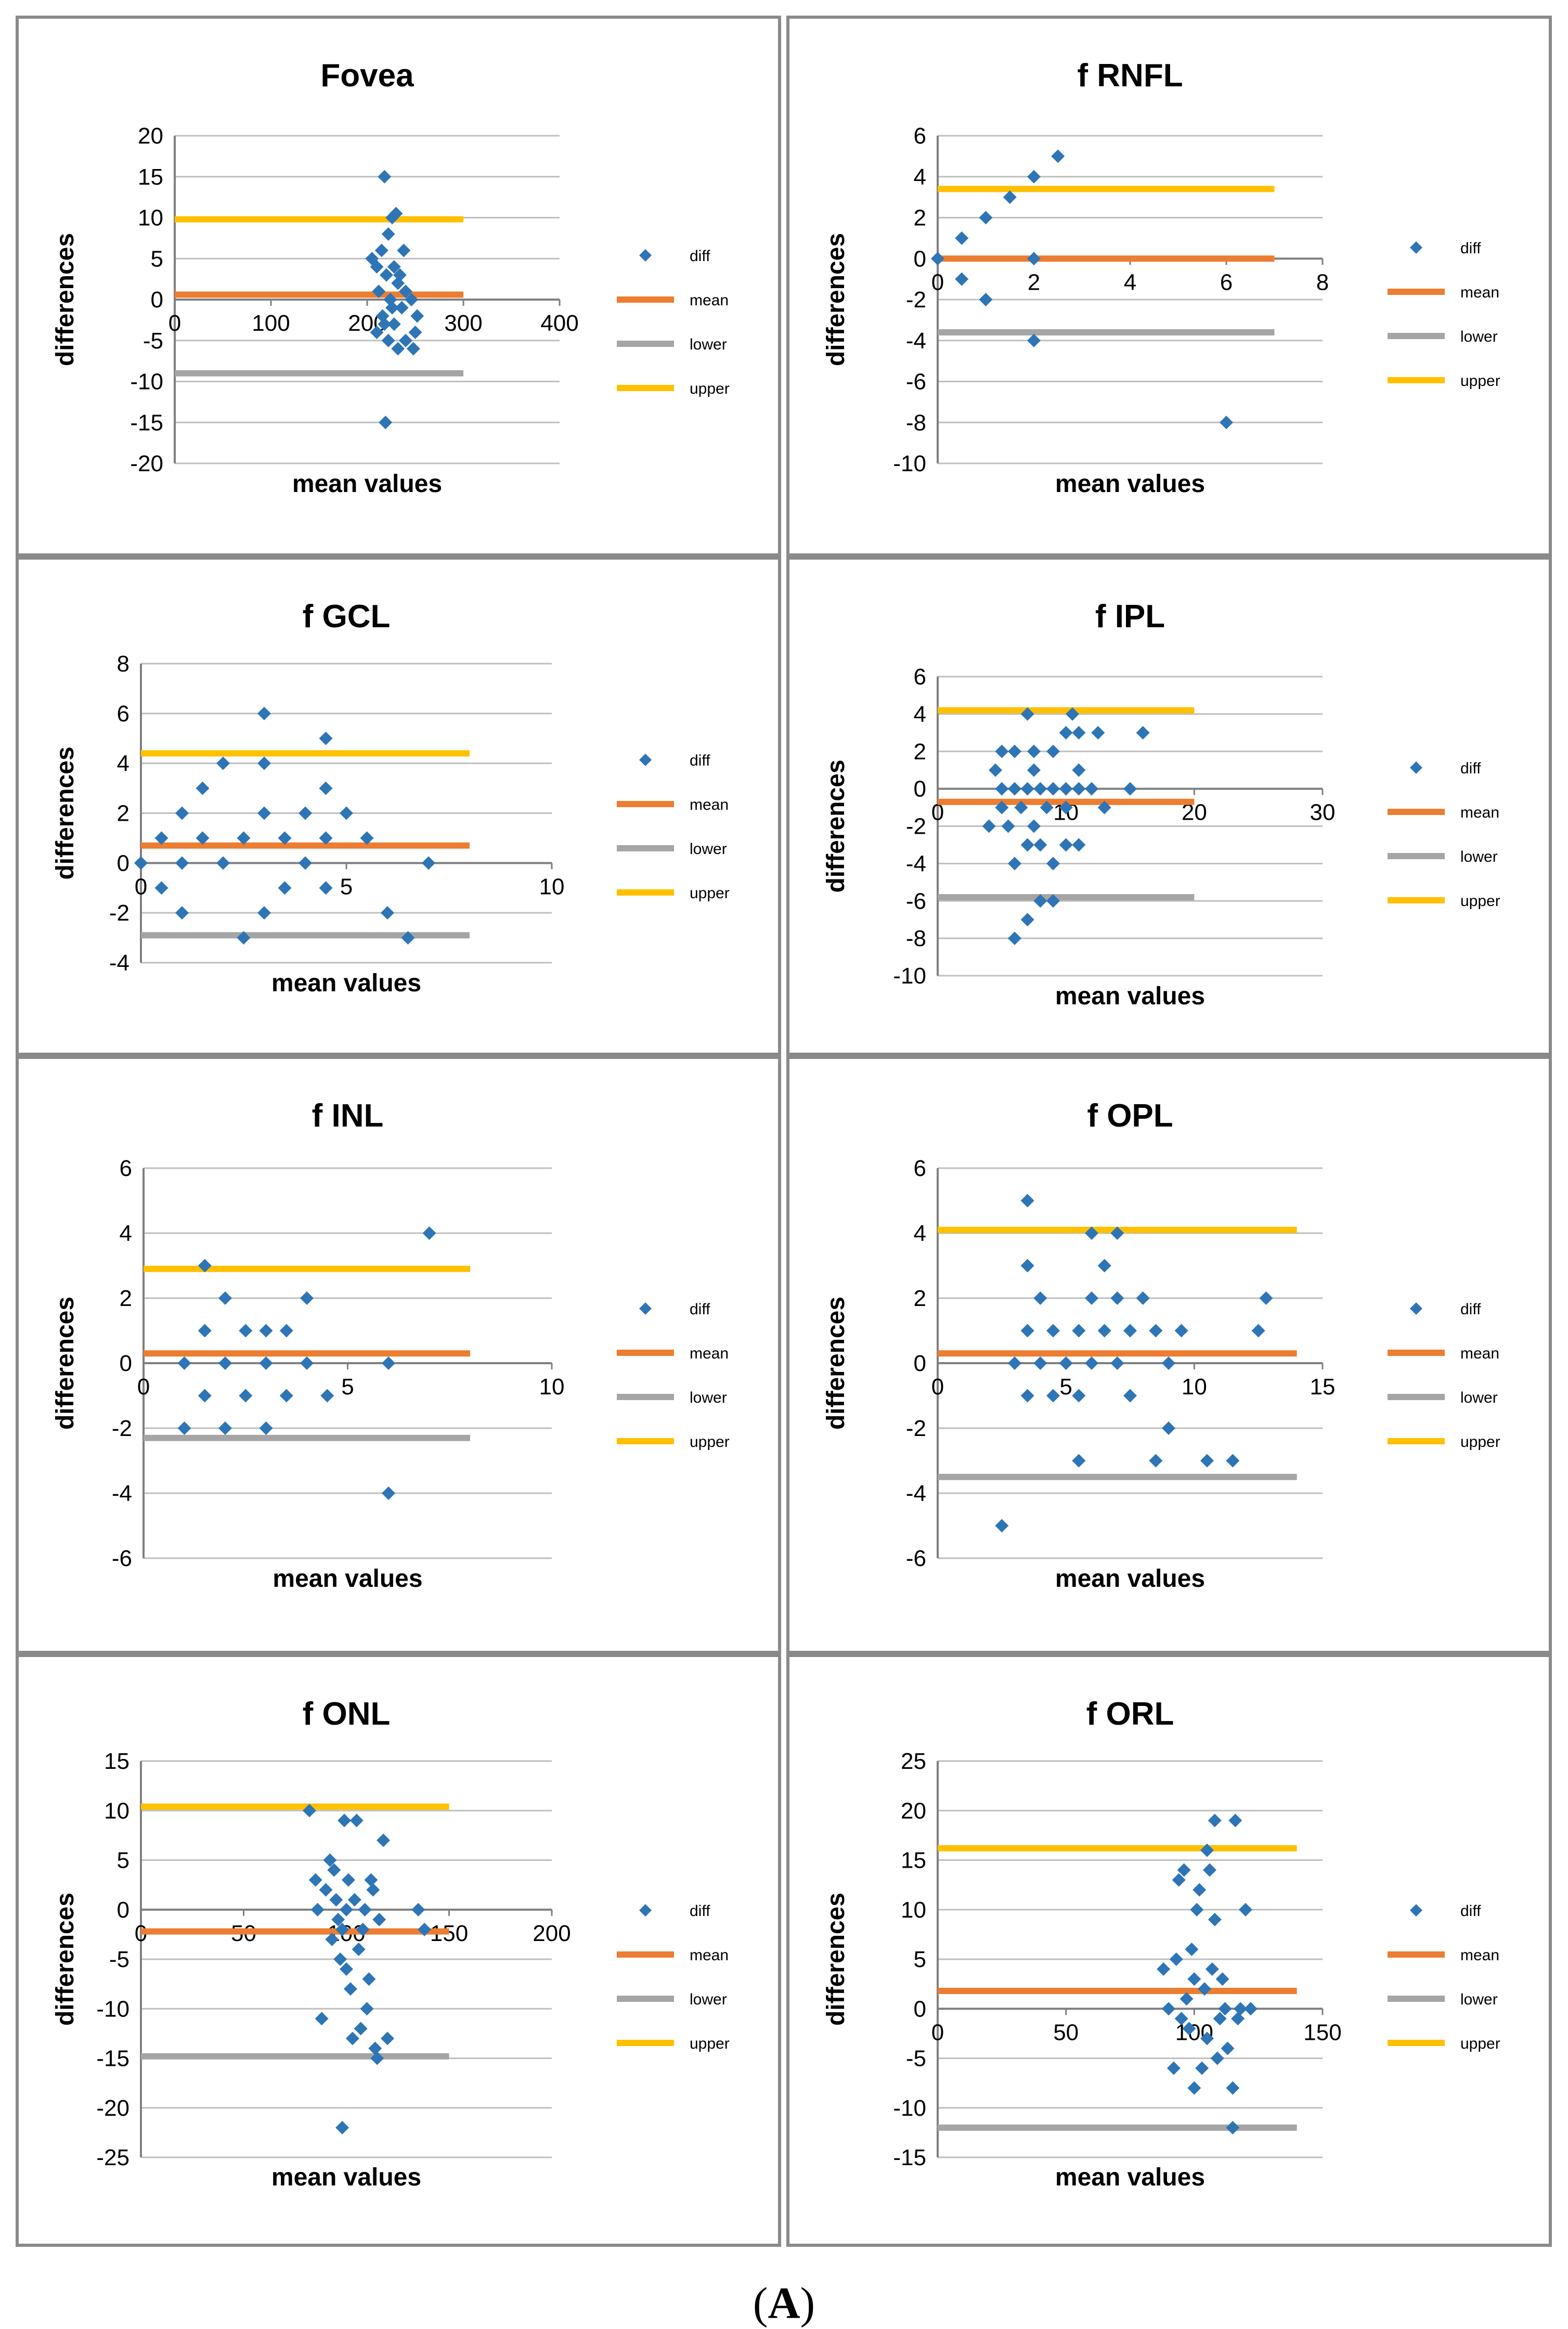 This screenshot has height=2329, width=1568. What do you see at coordinates (153, 341) in the screenshot?
I see `y-tick-label: -5` at bounding box center [153, 341].